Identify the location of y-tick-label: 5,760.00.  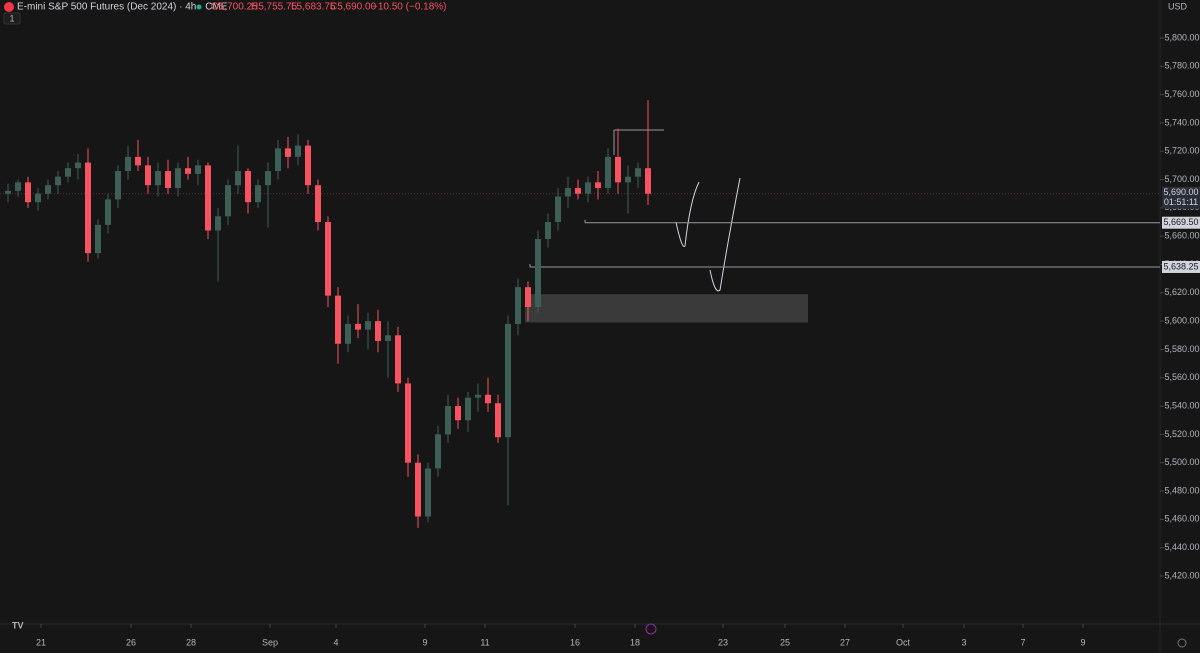
(1181, 94).